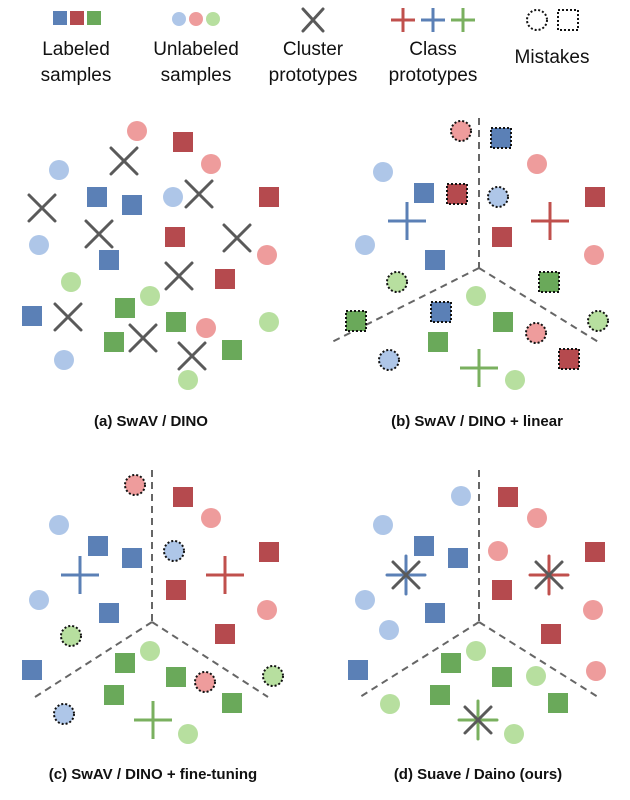  I want to click on legend-red-square-icon, so click(77, 18).